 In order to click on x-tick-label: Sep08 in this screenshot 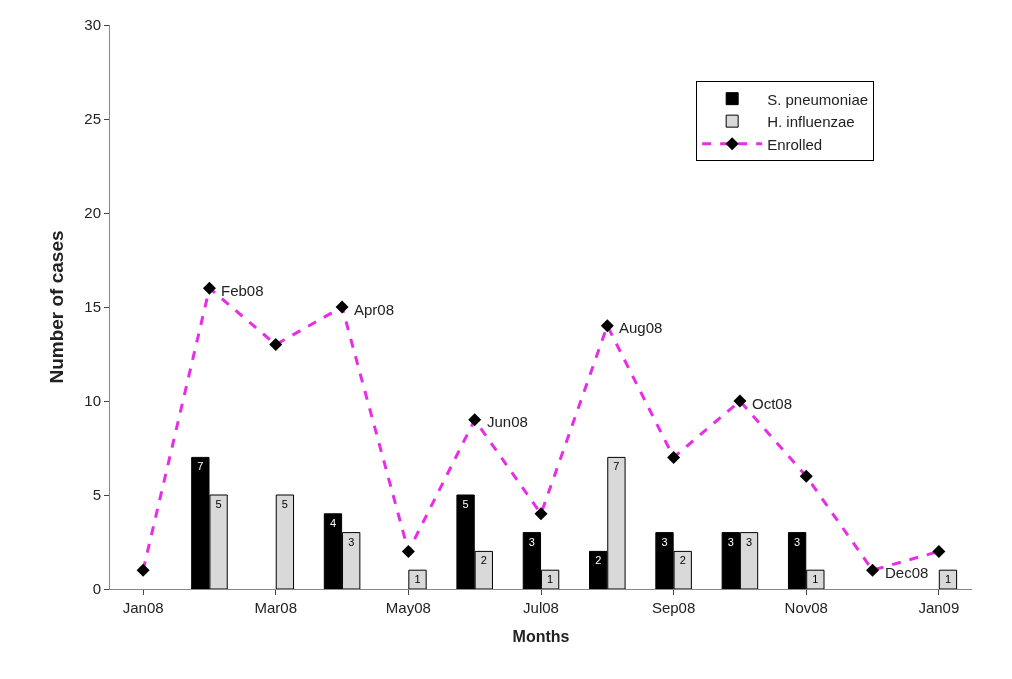, I will do `click(673, 607)`.